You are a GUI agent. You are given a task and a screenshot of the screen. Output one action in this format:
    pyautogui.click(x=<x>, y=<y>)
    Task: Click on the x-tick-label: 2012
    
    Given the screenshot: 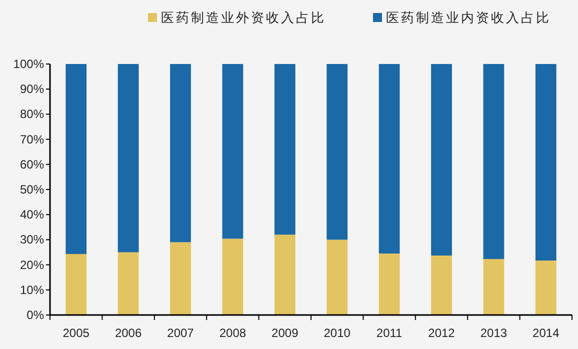 What is the action you would take?
    pyautogui.click(x=442, y=333)
    